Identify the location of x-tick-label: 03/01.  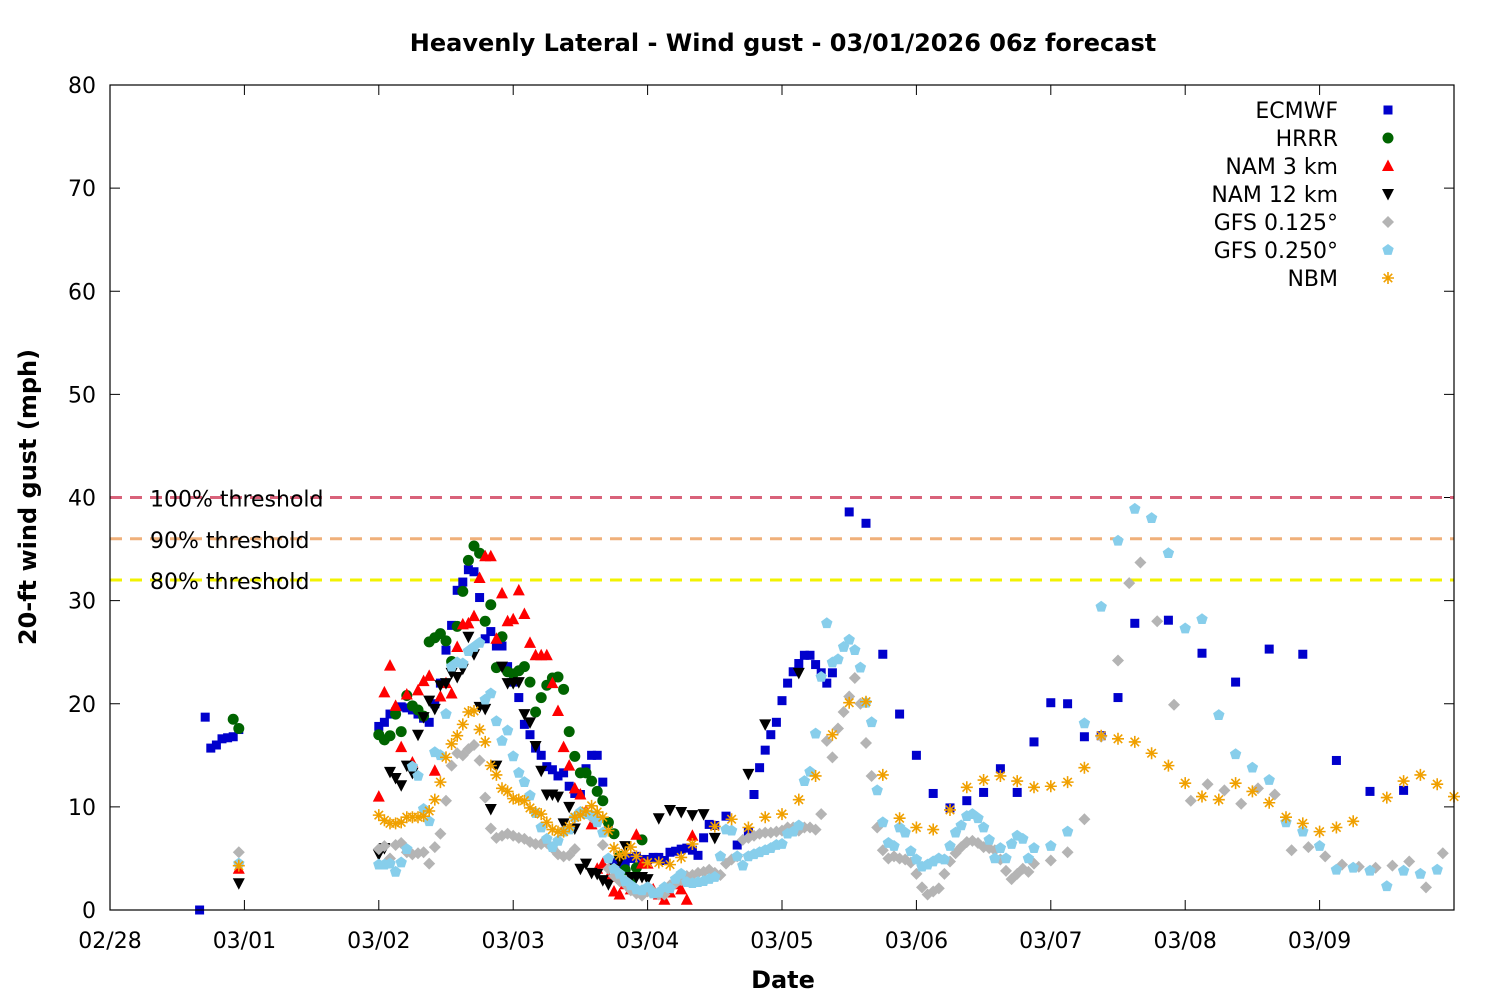
(244, 941).